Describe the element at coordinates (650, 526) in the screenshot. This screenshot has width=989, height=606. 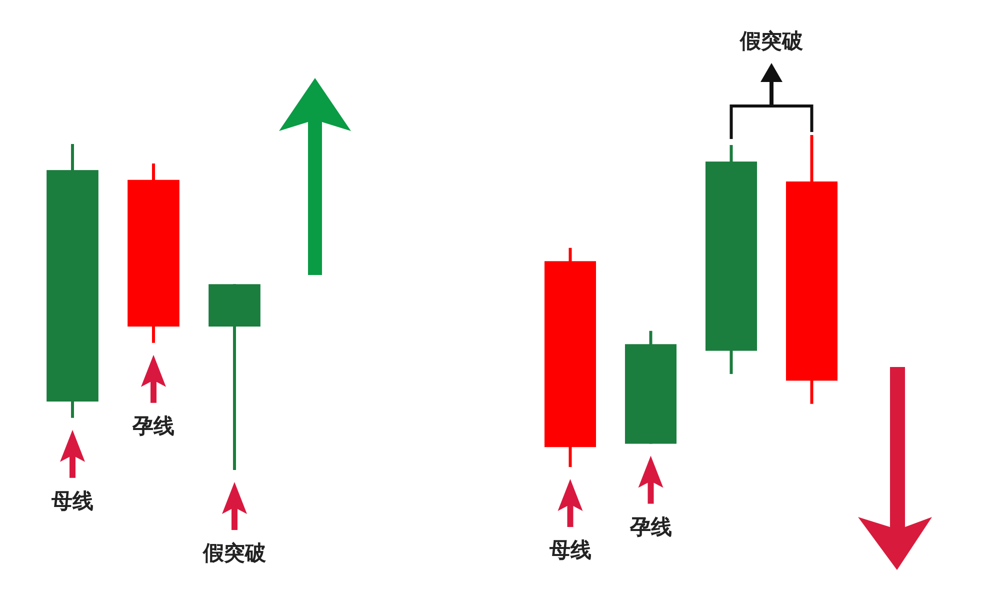
I see `text: 孕线` at that location.